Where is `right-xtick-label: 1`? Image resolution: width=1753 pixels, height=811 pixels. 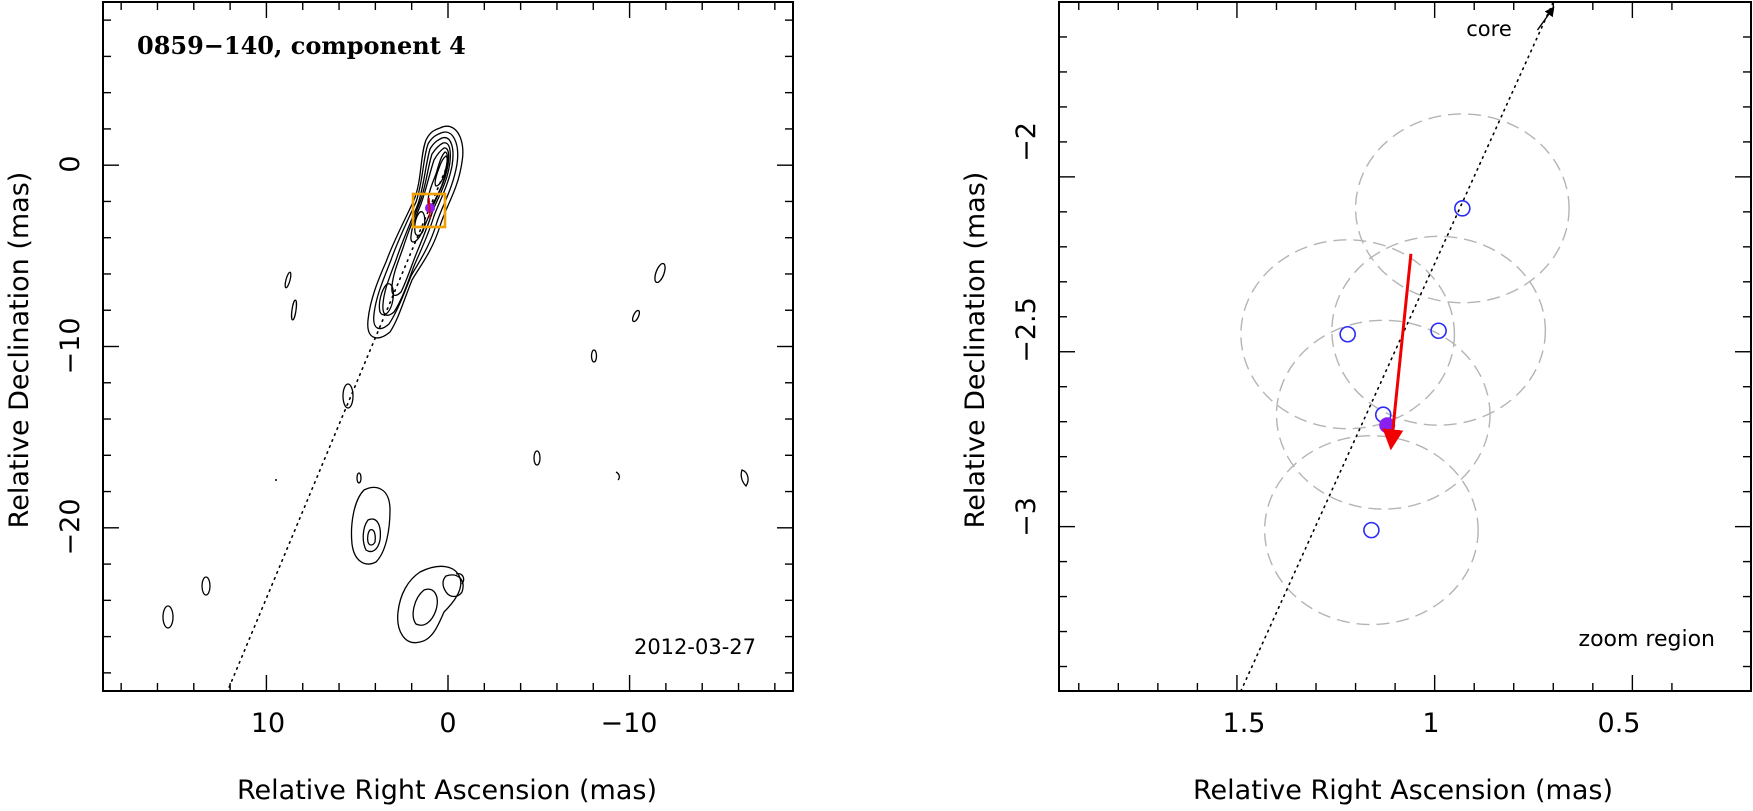
right-xtick-label: 1 is located at coordinates (1430, 723).